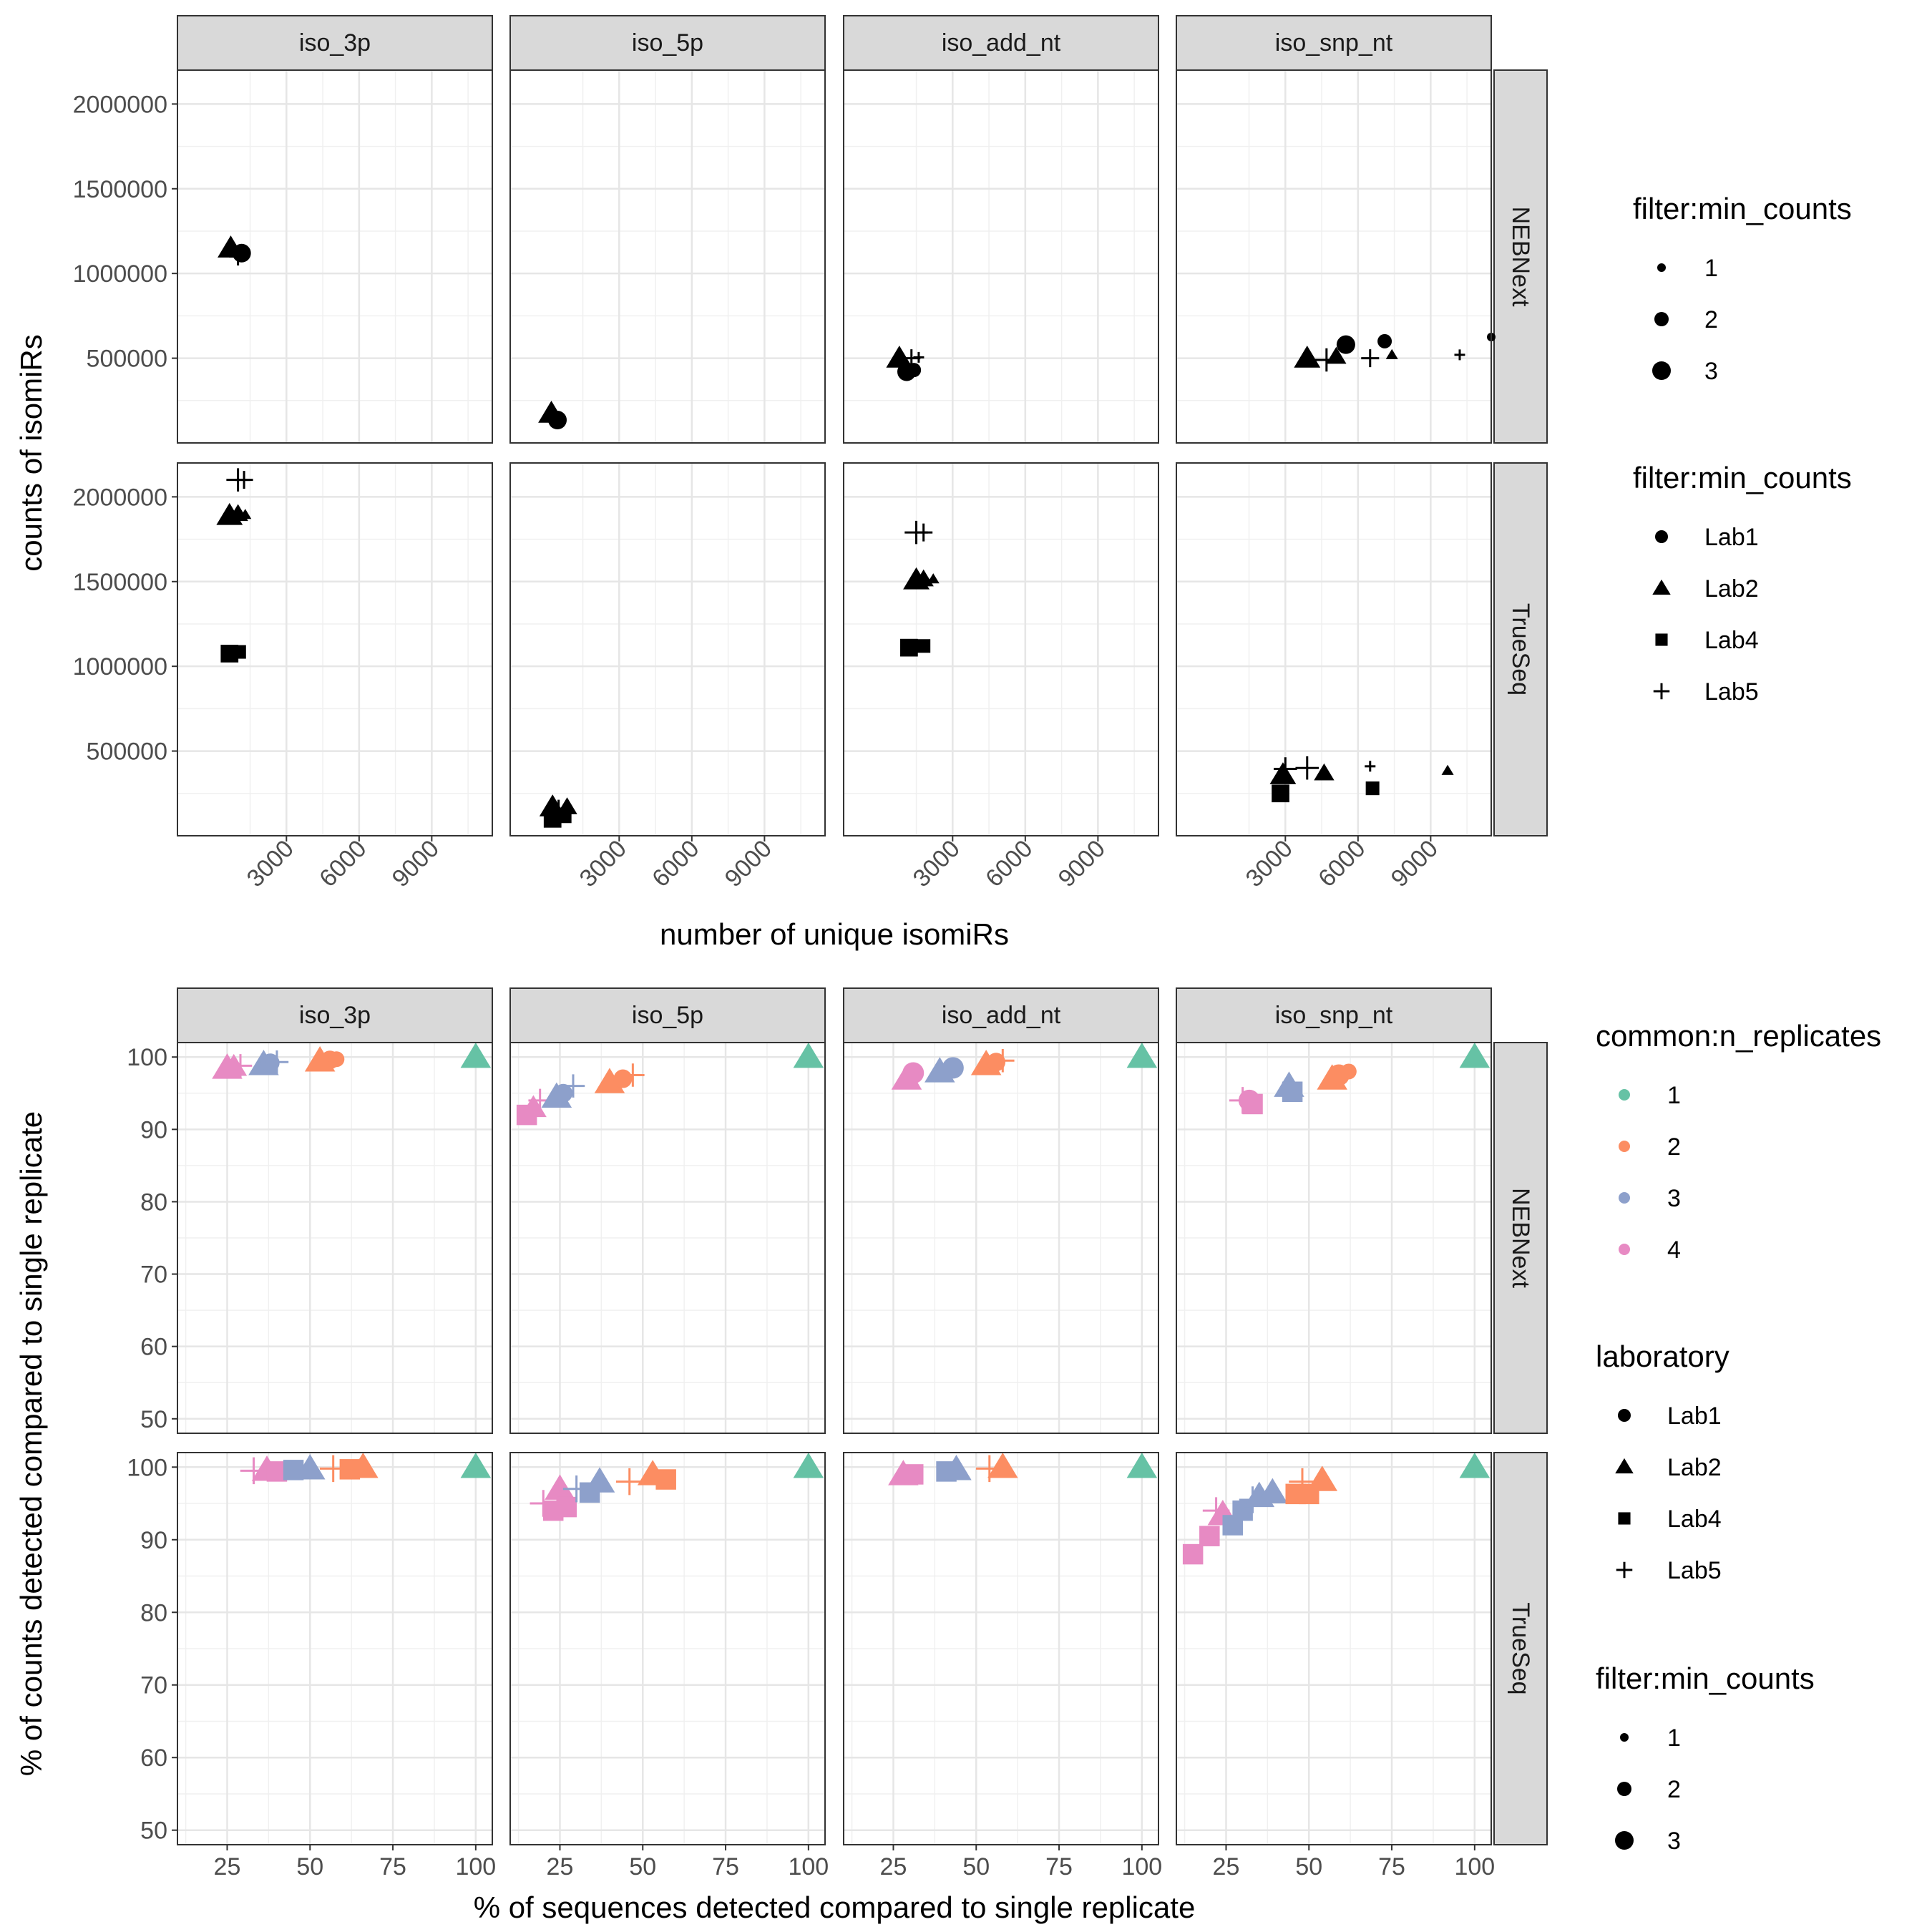 This screenshot has width=1932, height=1932. I want to click on facet-label-NEBNext: NEBNext, so click(1520, 257).